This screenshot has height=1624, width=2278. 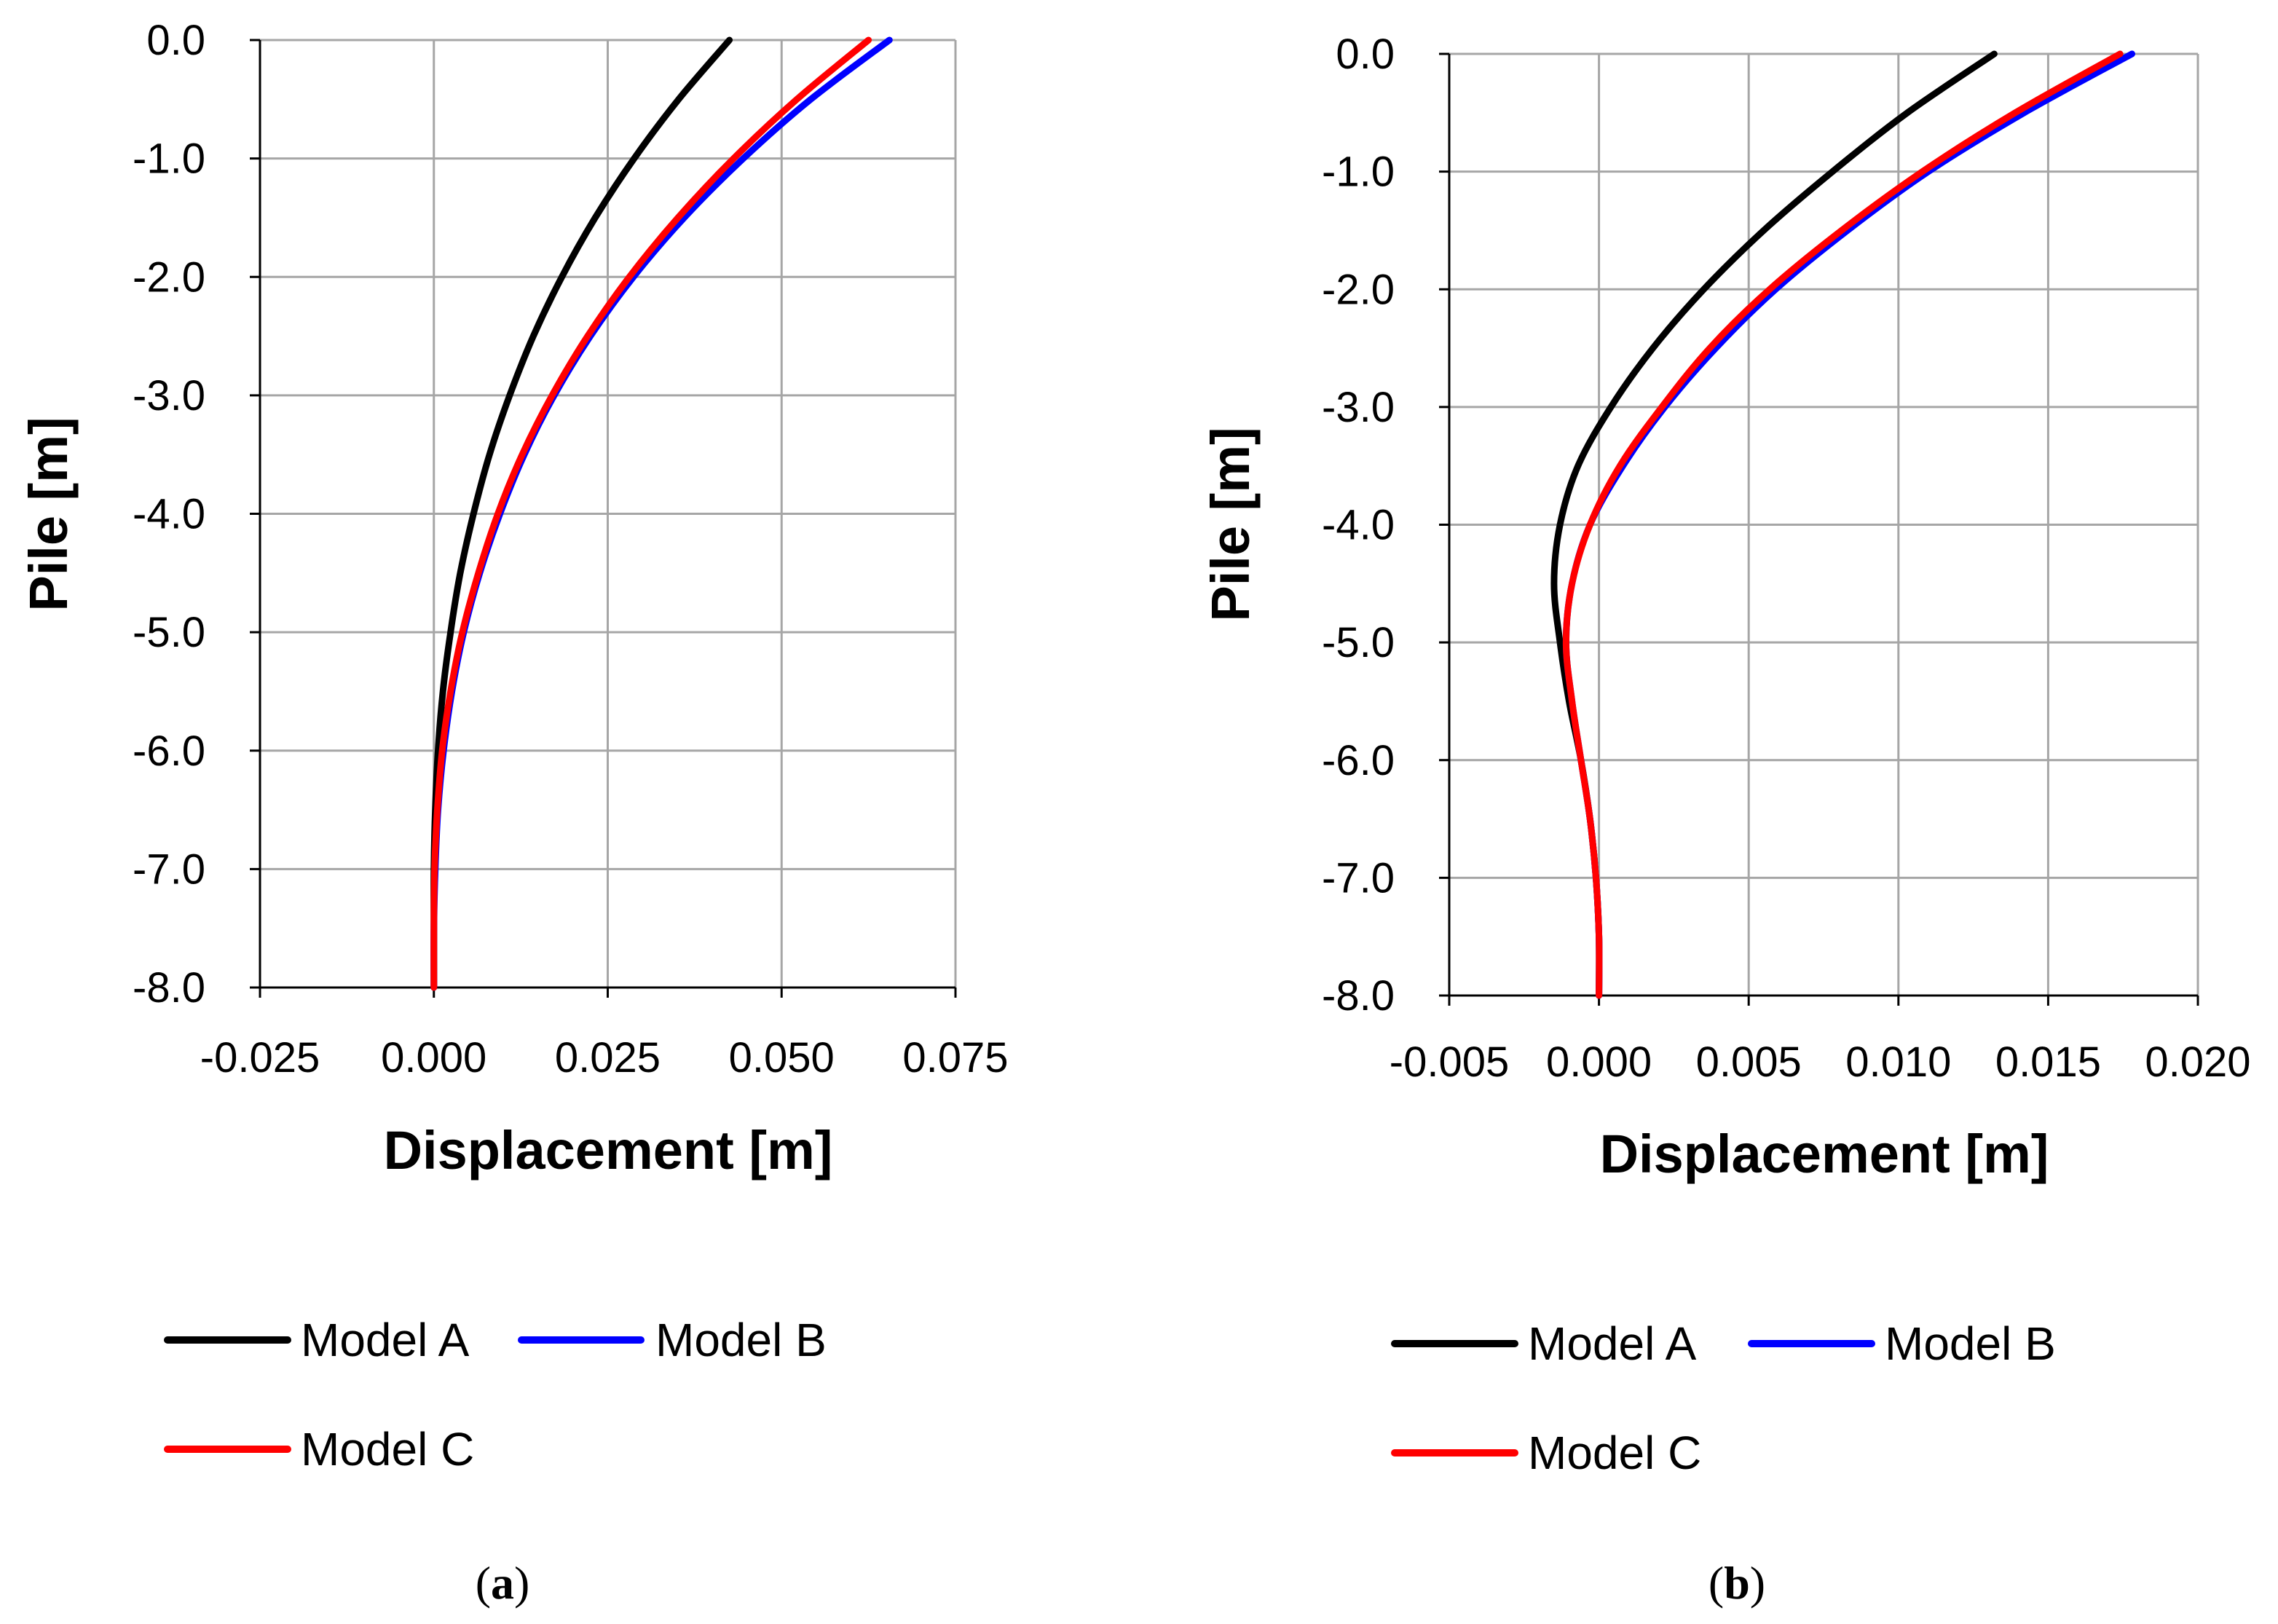 I want to click on panel-label-a-text: a, so click(x=502, y=1583).